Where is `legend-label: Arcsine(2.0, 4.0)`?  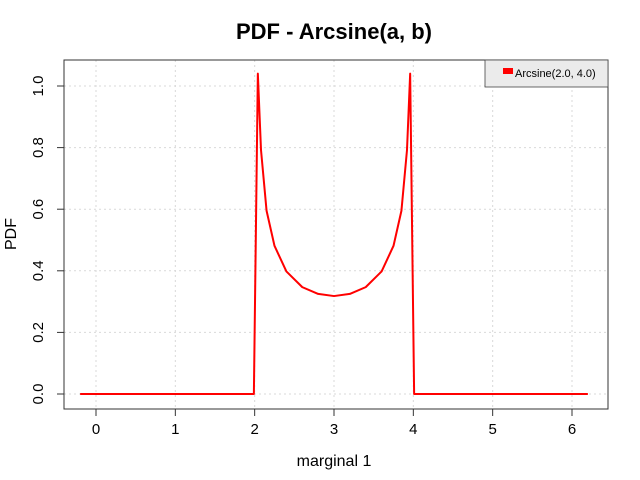 legend-label: Arcsine(2.0, 4.0) is located at coordinates (555, 74).